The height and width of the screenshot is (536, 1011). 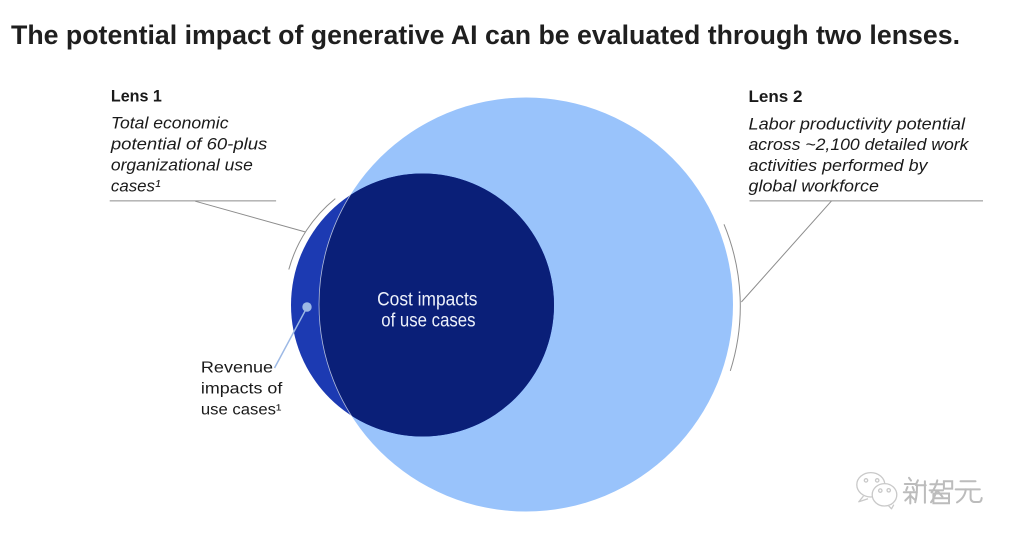 I want to click on svg-text: Revenue, so click(x=237, y=368).